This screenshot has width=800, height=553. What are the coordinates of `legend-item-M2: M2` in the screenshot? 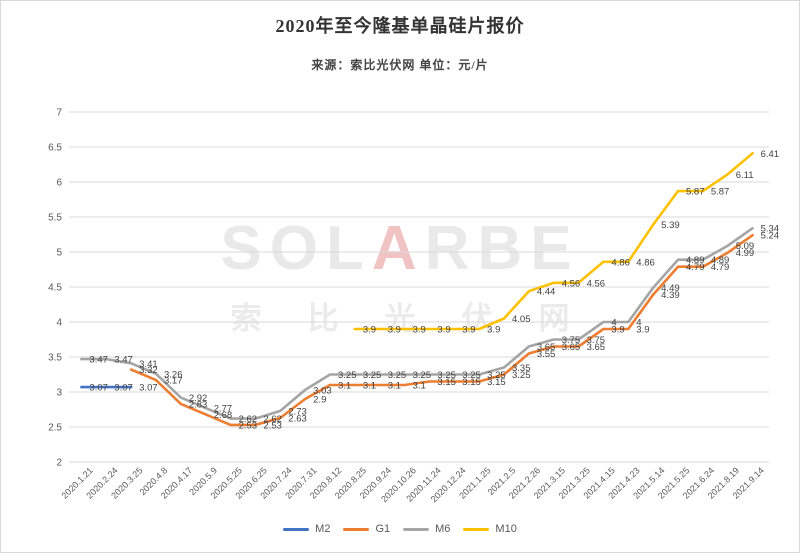 It's located at (306, 529).